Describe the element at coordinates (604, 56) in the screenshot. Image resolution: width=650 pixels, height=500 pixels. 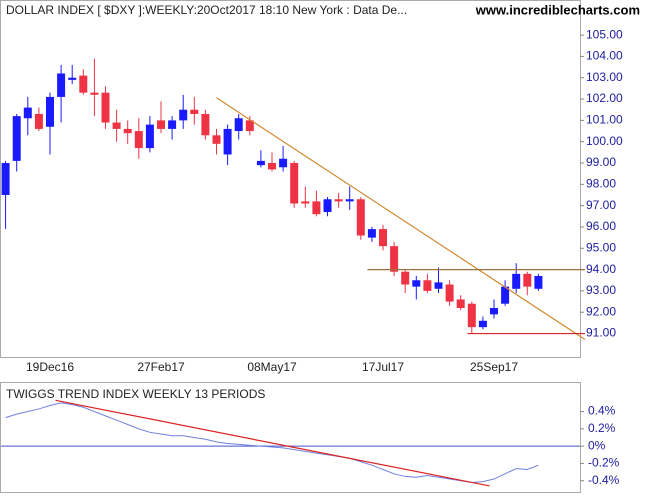
I see `y-tick-label: 104.00` at that location.